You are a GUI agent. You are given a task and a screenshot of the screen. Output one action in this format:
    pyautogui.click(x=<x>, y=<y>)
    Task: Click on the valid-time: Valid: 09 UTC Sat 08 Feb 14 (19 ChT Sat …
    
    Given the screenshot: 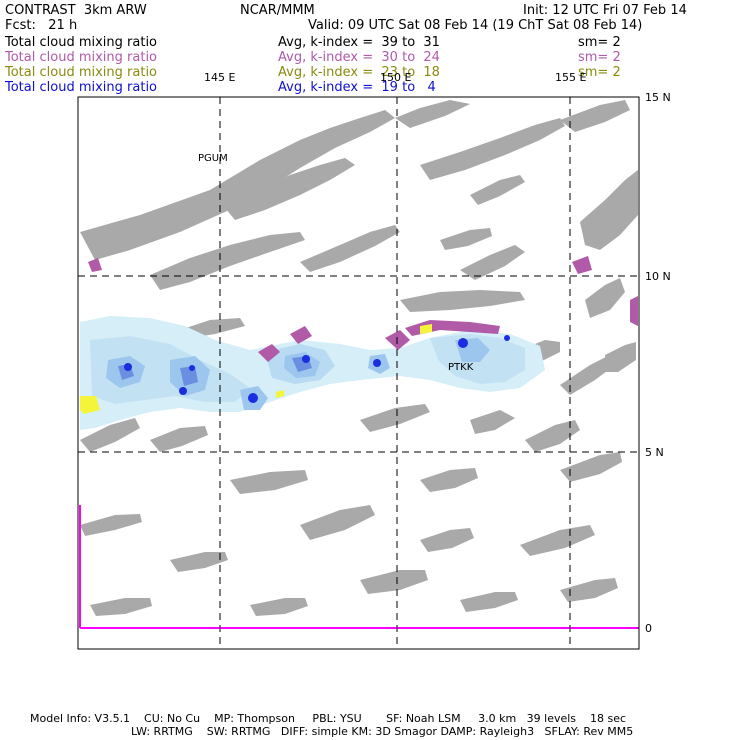 What is the action you would take?
    pyautogui.click(x=475, y=25)
    